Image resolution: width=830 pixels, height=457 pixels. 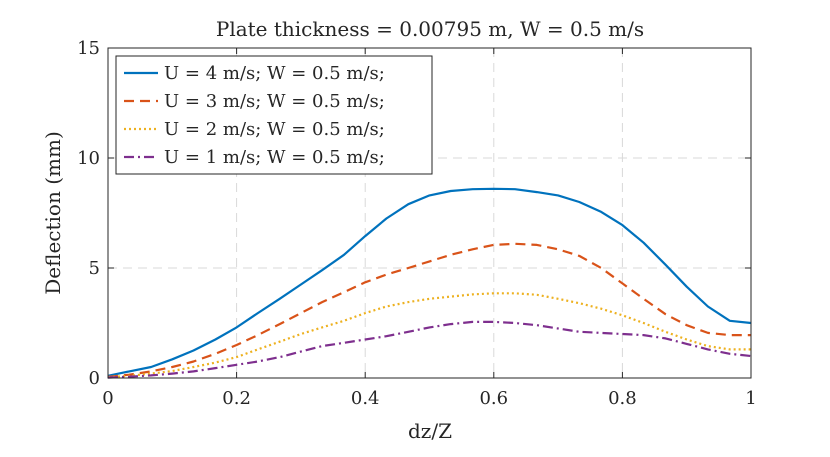 I want to click on x-tick-label: 0.6, so click(x=493, y=398).